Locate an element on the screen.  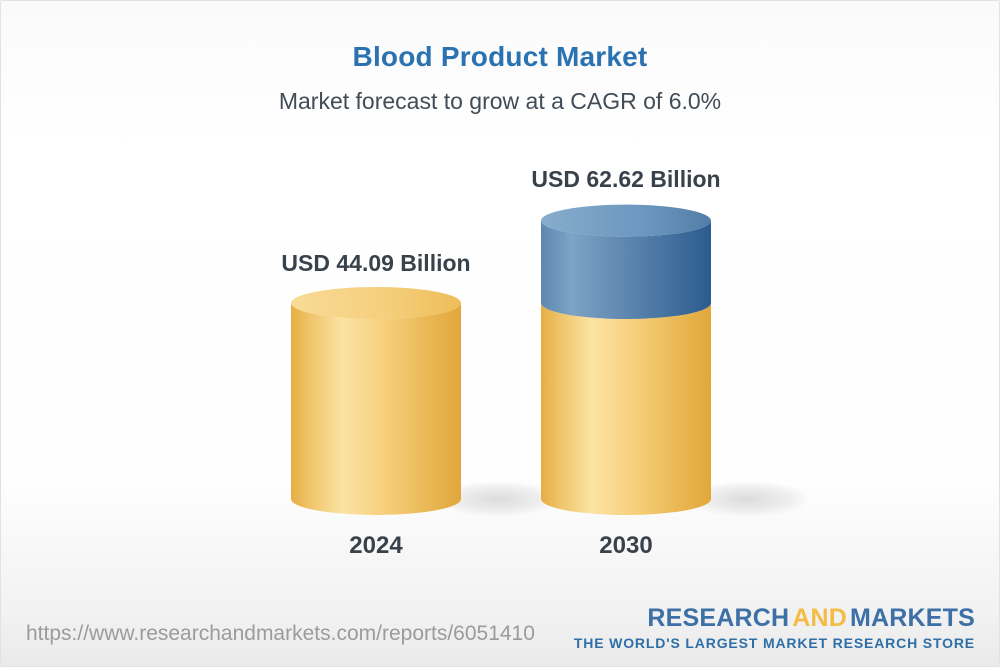
page-title: Blood Product Market is located at coordinates (500, 56).